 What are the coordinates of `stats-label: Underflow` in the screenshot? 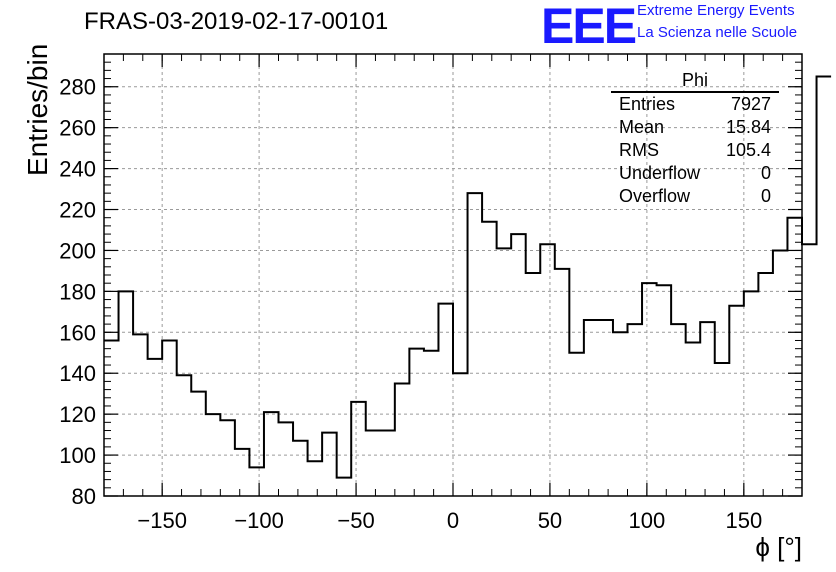 It's located at (660, 173).